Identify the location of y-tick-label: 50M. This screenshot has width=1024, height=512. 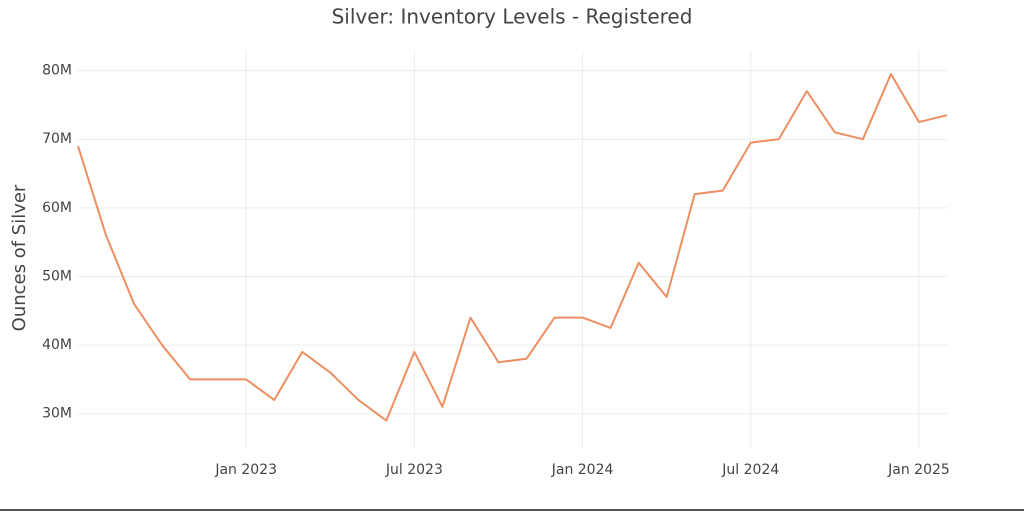
(57, 276).